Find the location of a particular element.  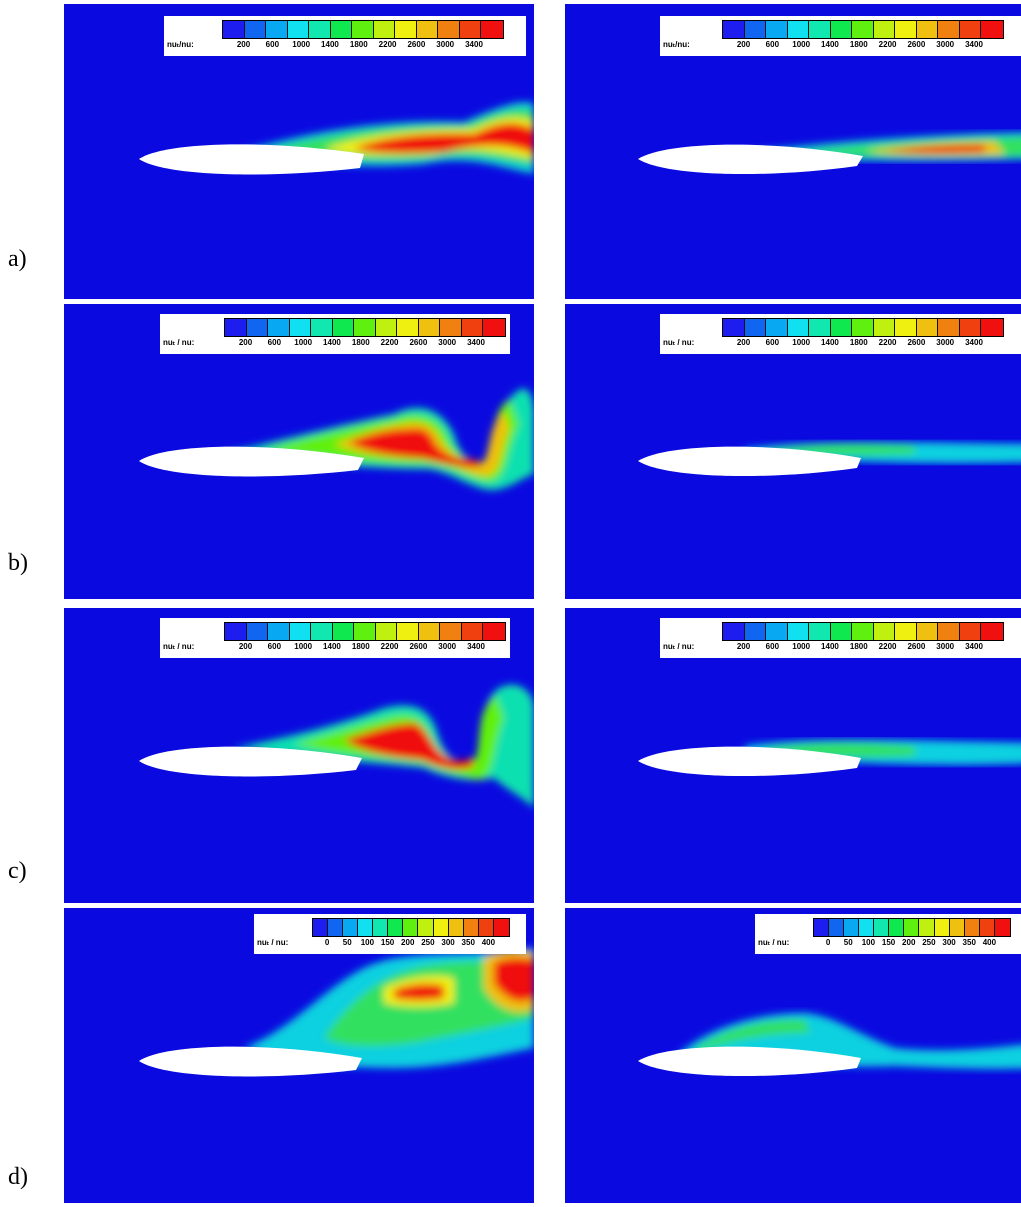

flow-field-b-right is located at coordinates (829, 459).